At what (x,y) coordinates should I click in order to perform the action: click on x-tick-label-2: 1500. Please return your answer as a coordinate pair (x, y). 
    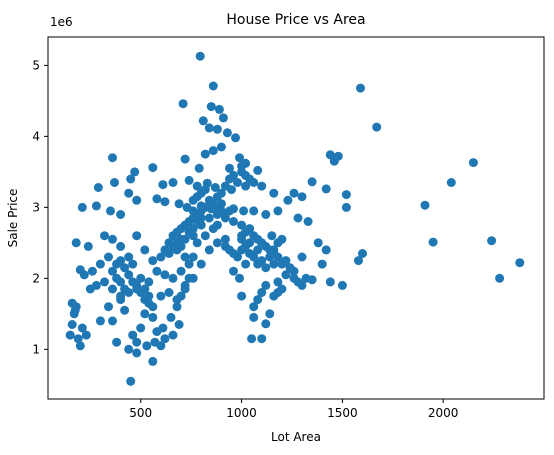
    Looking at the image, I should click on (342, 413).